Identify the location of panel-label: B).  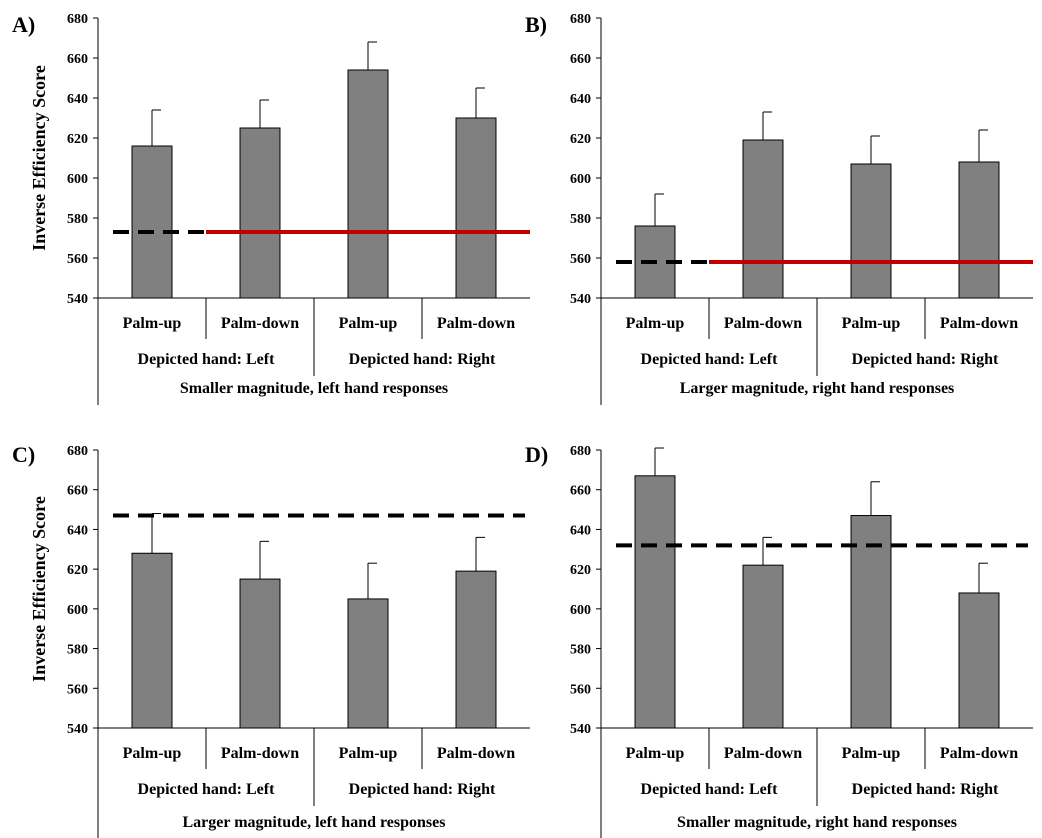
(536, 24).